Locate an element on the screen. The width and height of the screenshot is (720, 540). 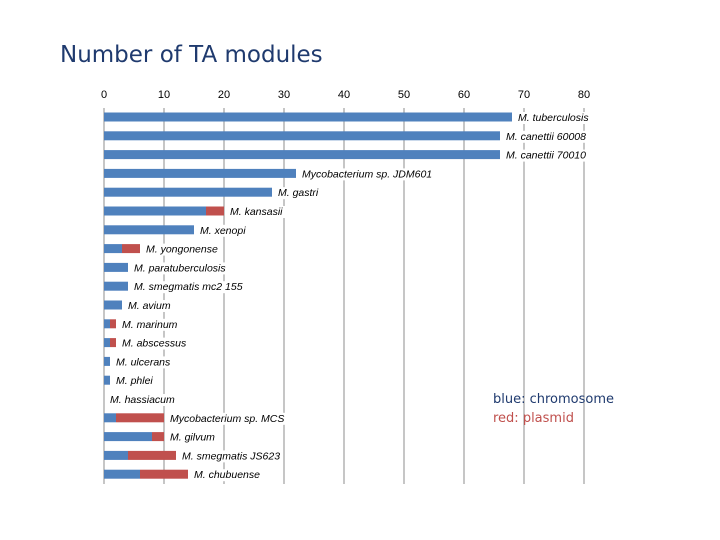
category-label: M. phlei is located at coordinates (134, 381).